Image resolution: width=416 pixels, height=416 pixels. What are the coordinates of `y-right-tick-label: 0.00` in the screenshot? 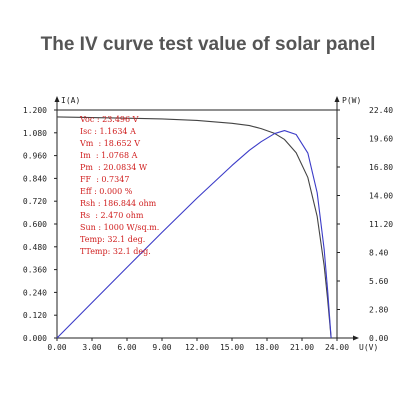 It's located at (378, 338).